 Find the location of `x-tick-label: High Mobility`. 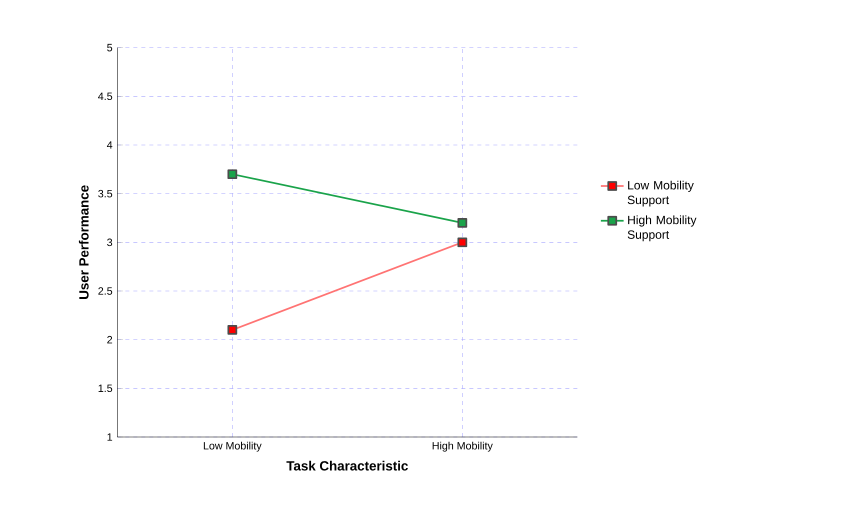

x-tick-label: High Mobility is located at coordinates (462, 447).